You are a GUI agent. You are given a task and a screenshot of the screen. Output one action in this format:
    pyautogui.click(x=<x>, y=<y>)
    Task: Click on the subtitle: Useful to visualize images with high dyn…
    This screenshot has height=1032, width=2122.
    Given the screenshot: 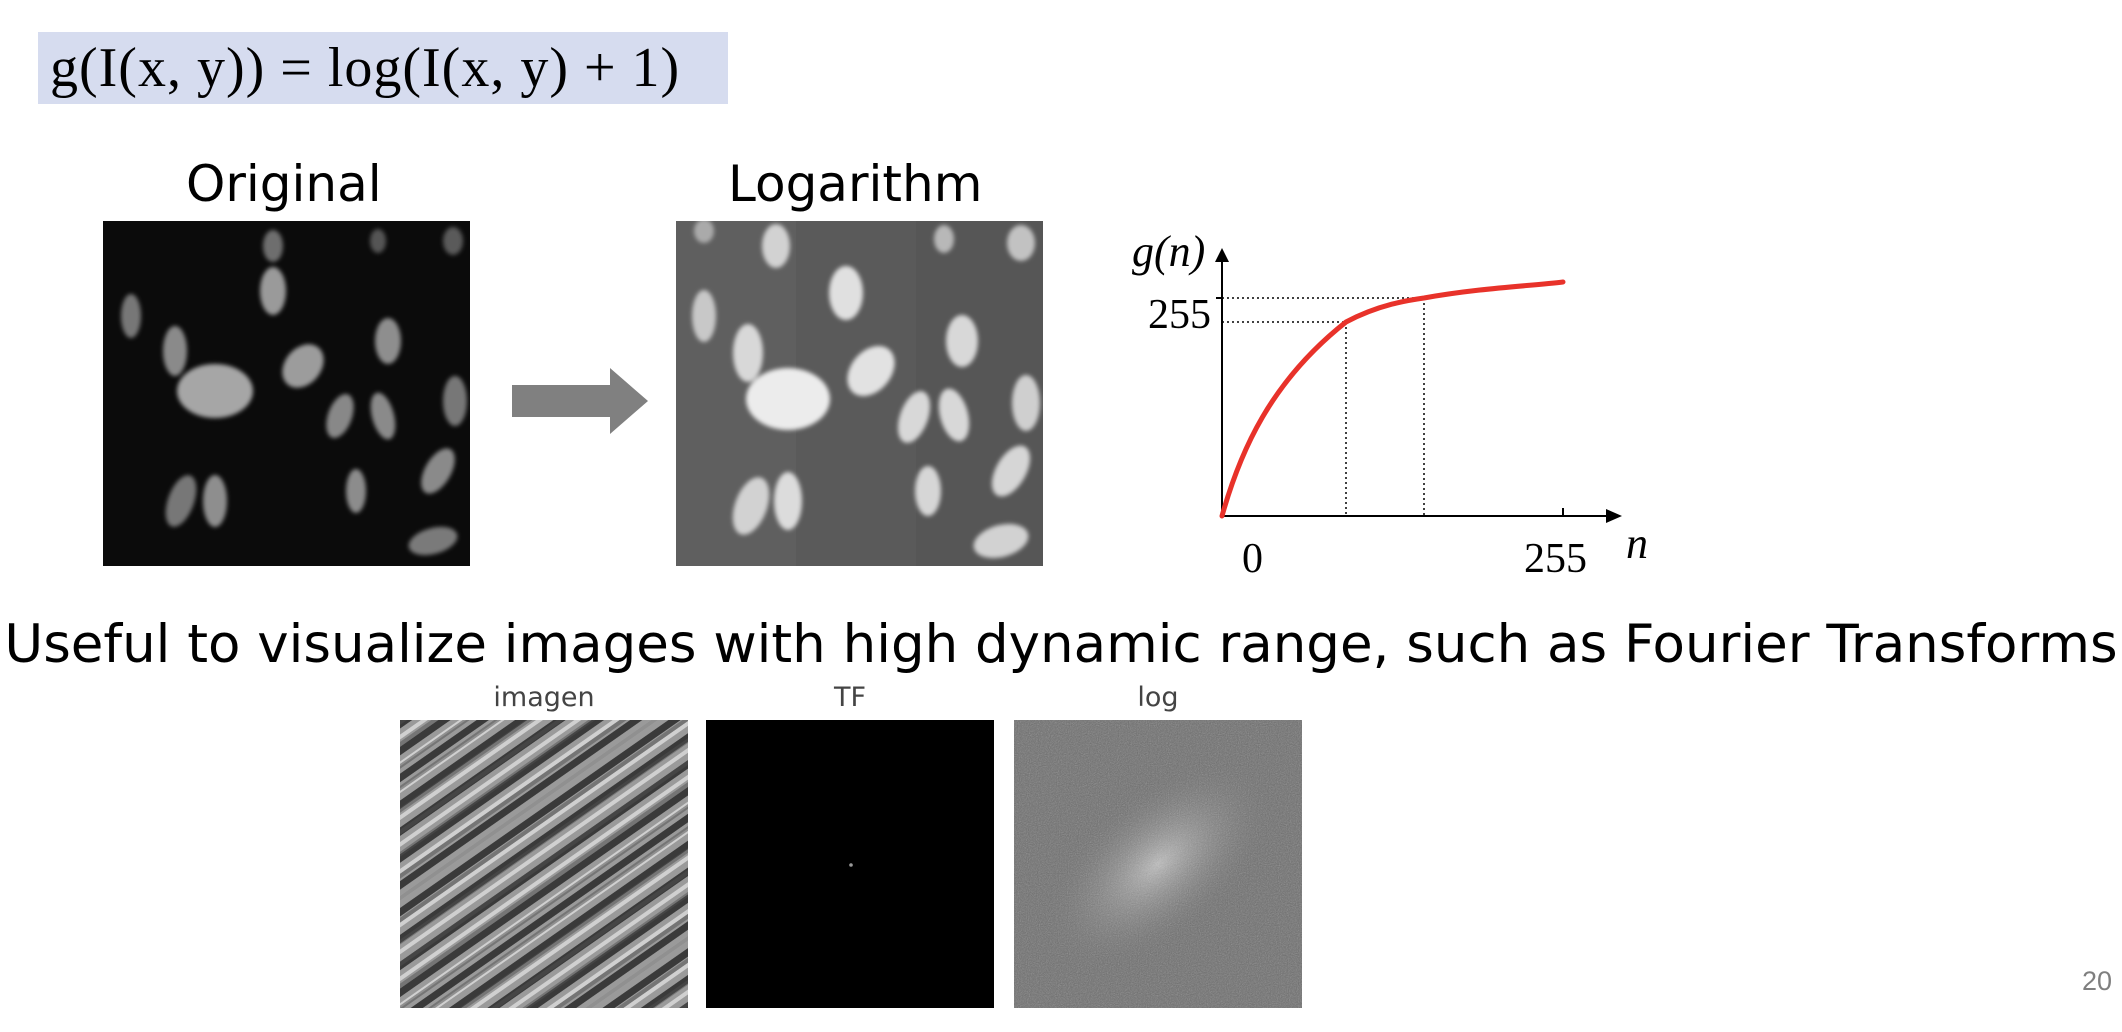 What is the action you would take?
    pyautogui.click(x=1061, y=644)
    